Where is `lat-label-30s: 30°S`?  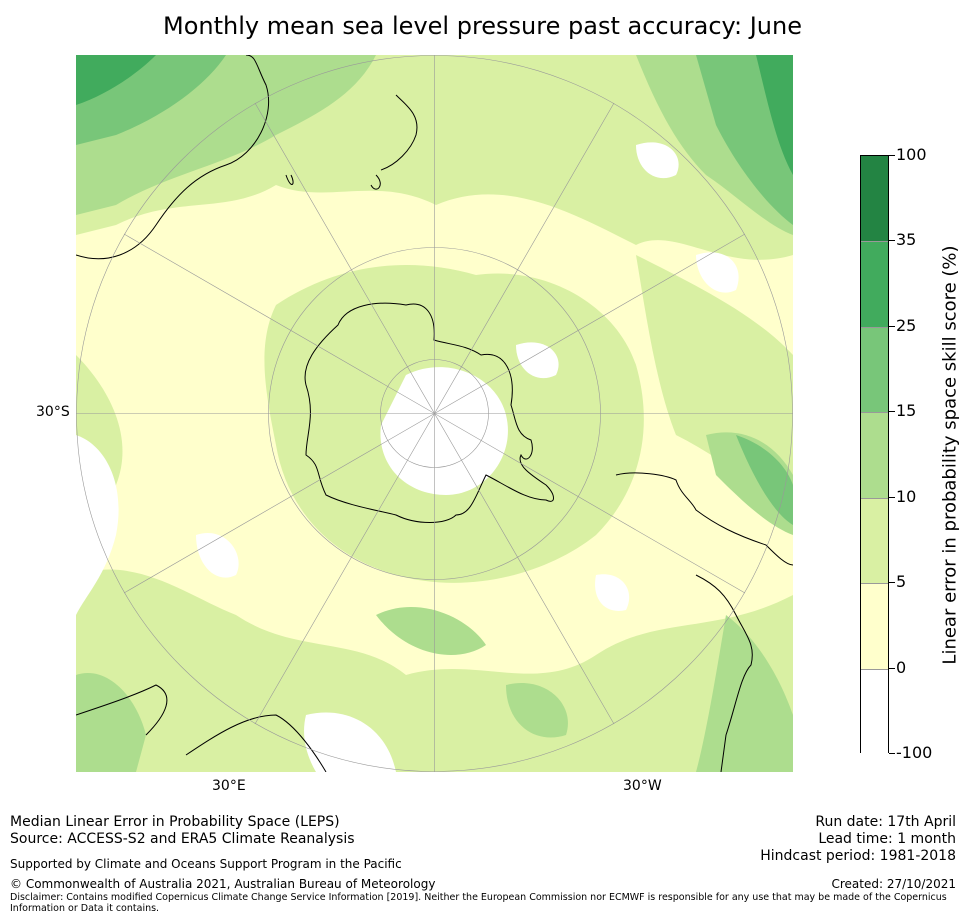 lat-label-30s: 30°S is located at coordinates (53, 412).